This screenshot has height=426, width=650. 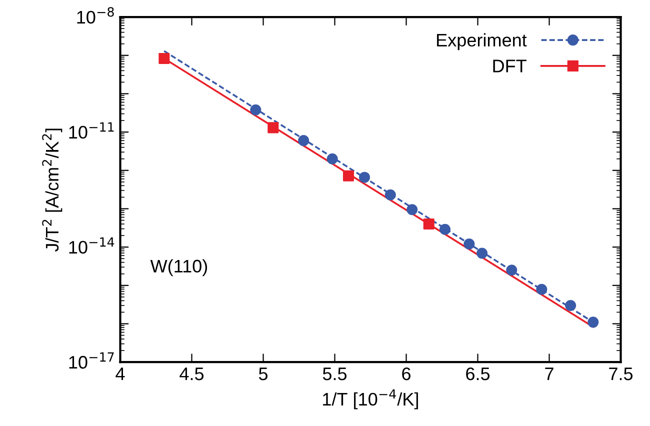 What do you see at coordinates (406, 373) in the screenshot?
I see `x-tick-label: 6` at bounding box center [406, 373].